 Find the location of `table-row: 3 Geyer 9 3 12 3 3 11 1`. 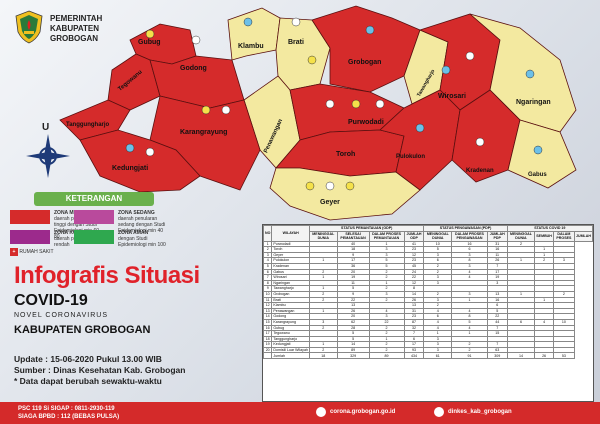

table-row: 3 Geyer 9 3 12 3 3 11 1 is located at coordinates (427, 255).